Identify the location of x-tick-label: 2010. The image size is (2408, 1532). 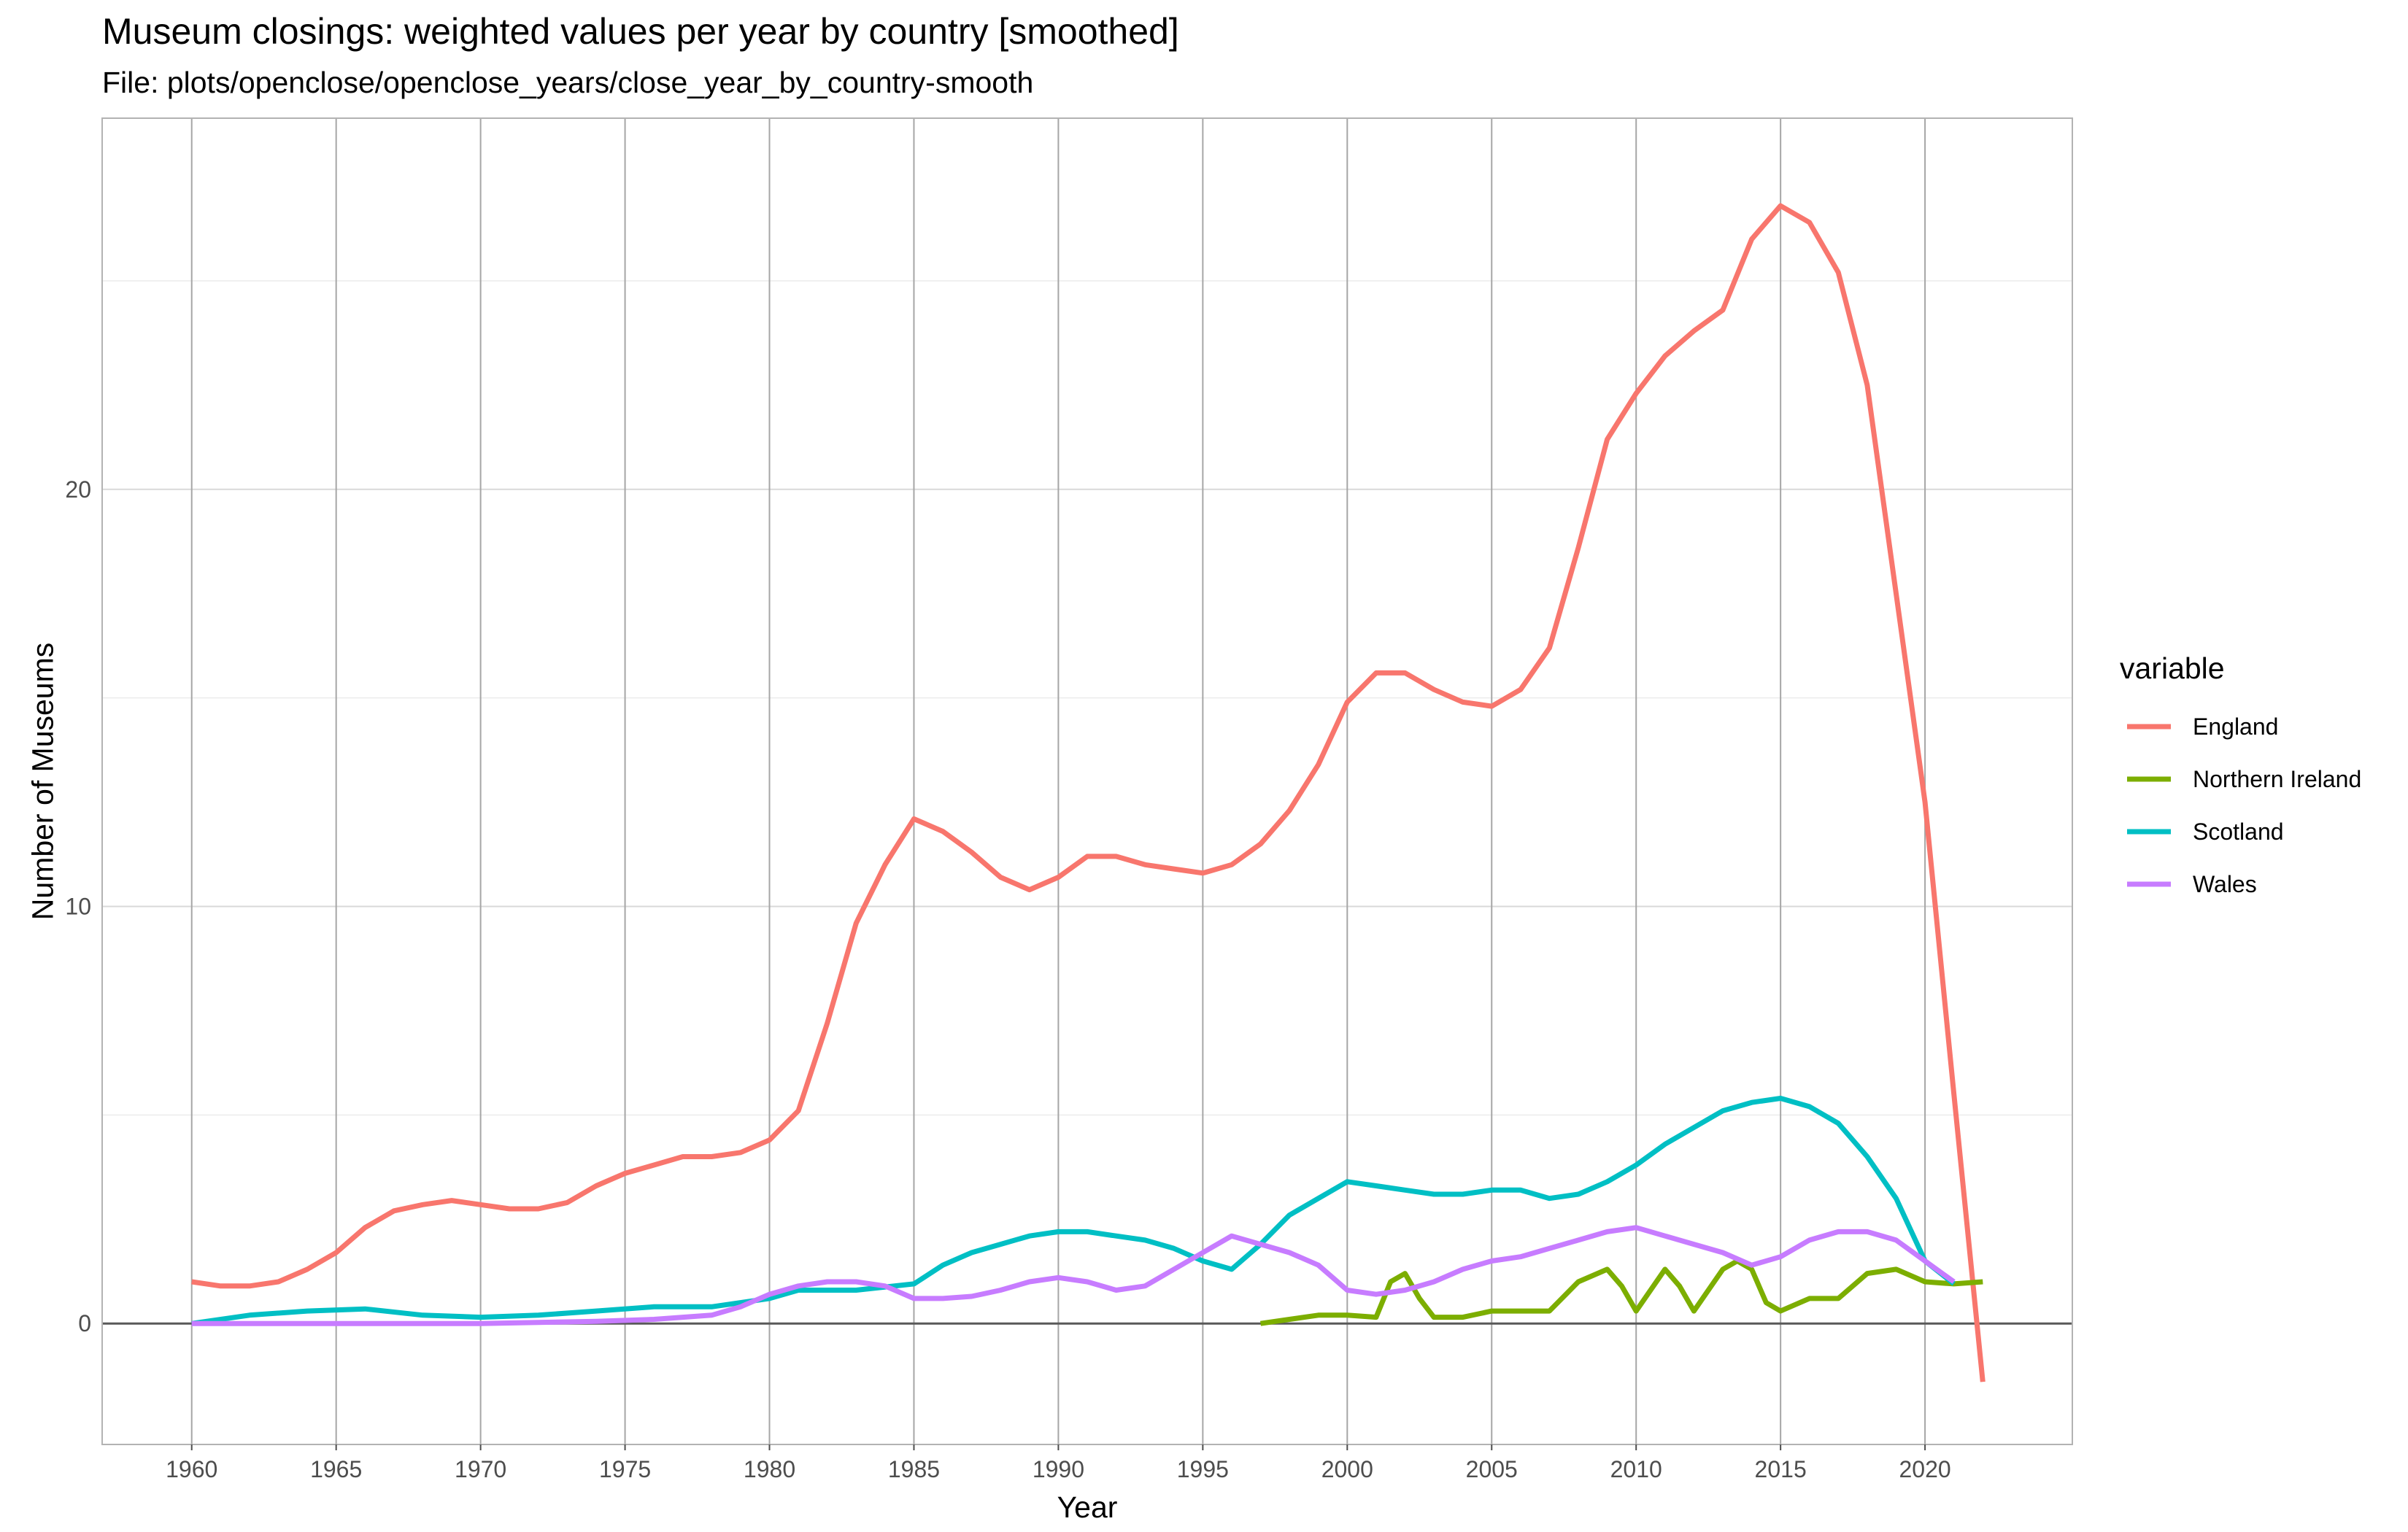
(1636, 1469).